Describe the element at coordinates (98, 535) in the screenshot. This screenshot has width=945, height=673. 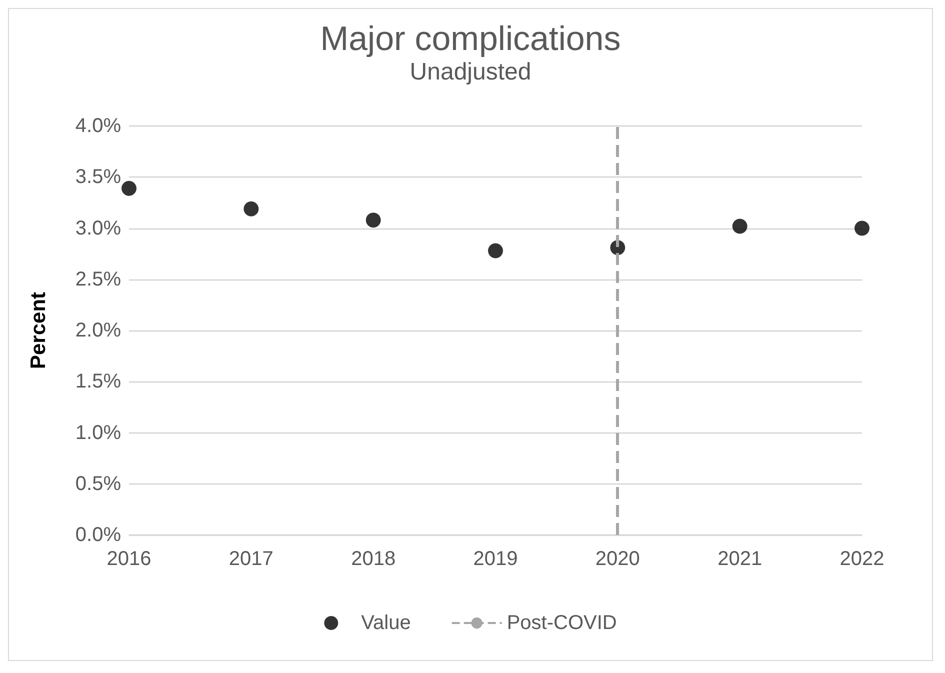
I see `y-tick-label: 0.0%` at that location.